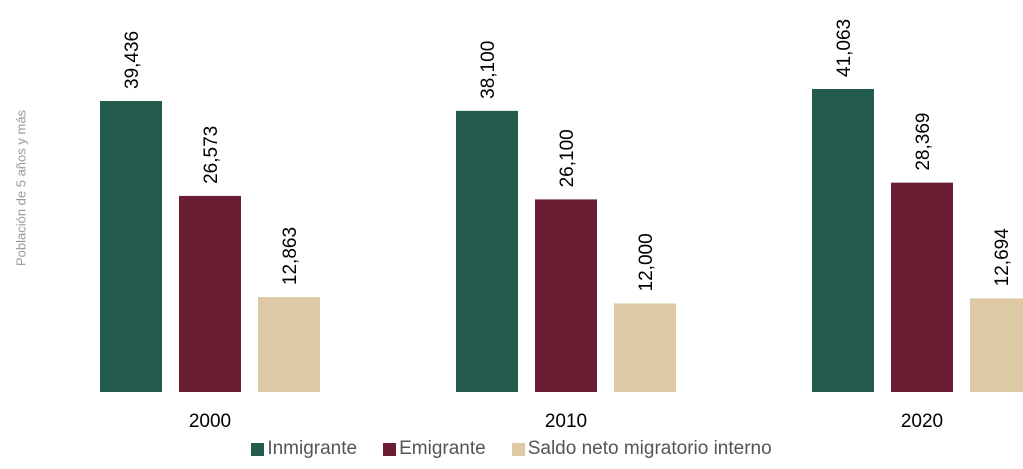 The width and height of the screenshot is (1023, 469). I want to click on bar-inmigrante-2010, so click(487, 251).